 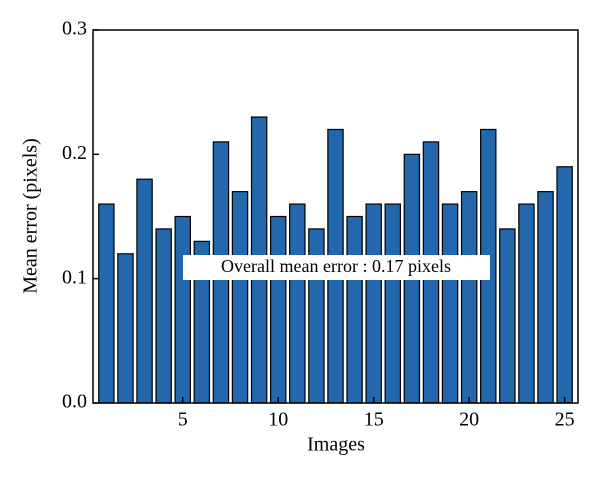 What do you see at coordinates (31, 216) in the screenshot?
I see `y-axis-label: Mean error (pixels)` at bounding box center [31, 216].